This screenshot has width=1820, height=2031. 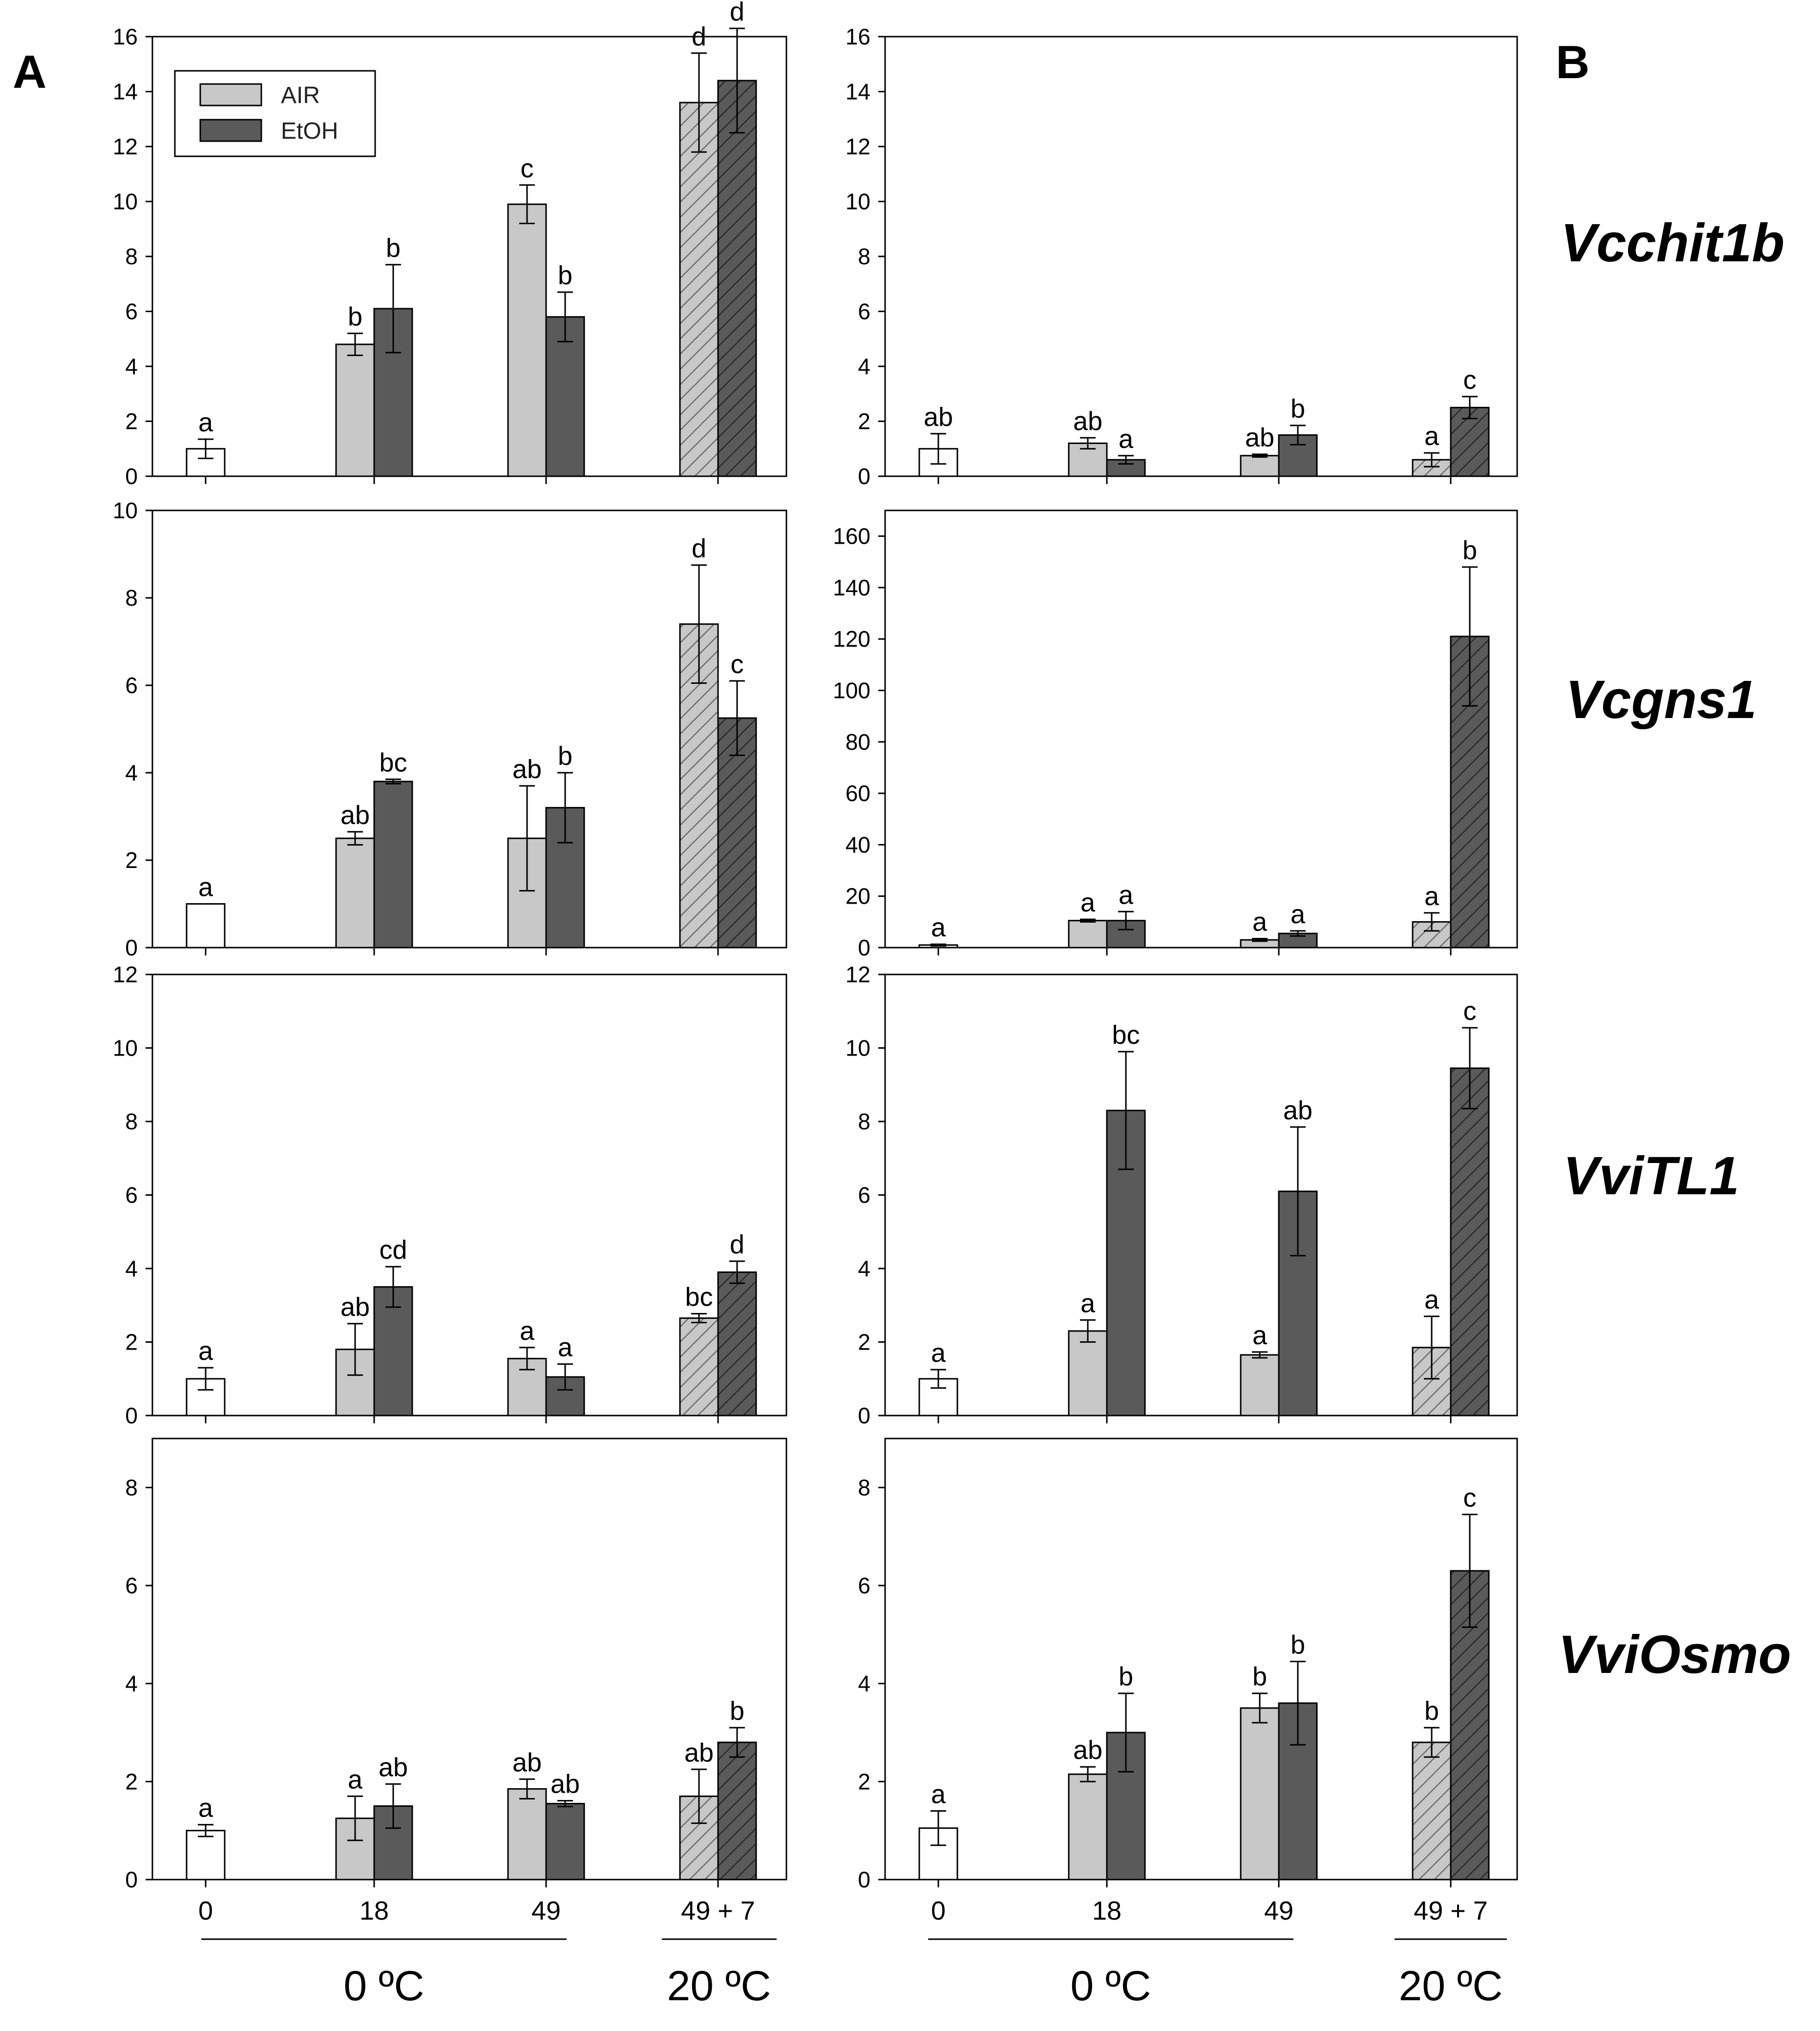 What do you see at coordinates (125, 37) in the screenshot?
I see `y-tick-label: 16` at bounding box center [125, 37].